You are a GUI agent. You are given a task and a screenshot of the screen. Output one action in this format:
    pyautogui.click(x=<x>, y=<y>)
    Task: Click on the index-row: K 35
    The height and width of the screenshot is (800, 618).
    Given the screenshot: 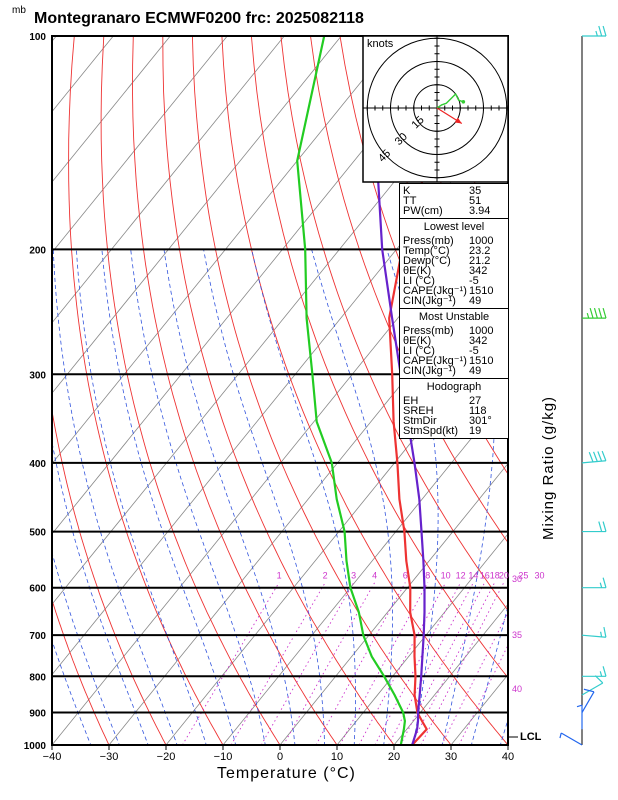 What is the action you would take?
    pyautogui.click(x=454, y=191)
    